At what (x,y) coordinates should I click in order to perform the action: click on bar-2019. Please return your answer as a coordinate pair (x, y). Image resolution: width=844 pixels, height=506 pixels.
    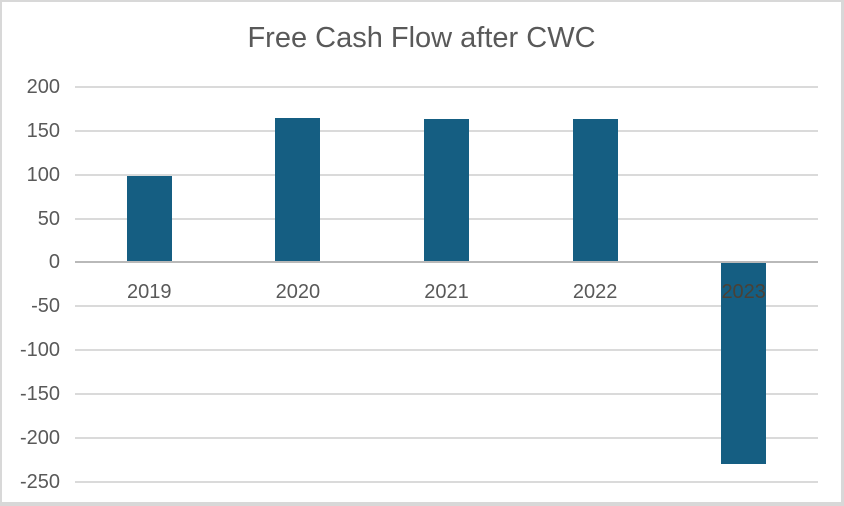
    Looking at the image, I should click on (149, 219).